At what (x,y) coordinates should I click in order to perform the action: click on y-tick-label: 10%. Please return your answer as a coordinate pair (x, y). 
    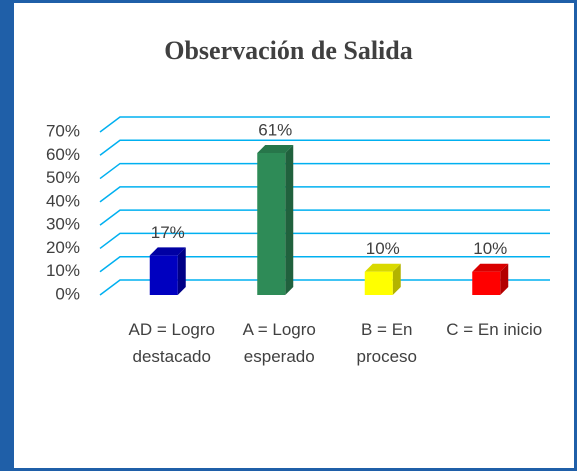
    Looking at the image, I should click on (63, 270).